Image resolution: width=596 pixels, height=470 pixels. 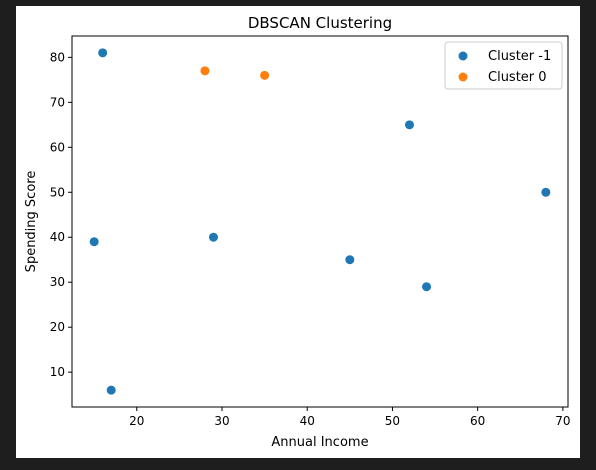 I want to click on x-axis-label: Annual Income, so click(x=319, y=442).